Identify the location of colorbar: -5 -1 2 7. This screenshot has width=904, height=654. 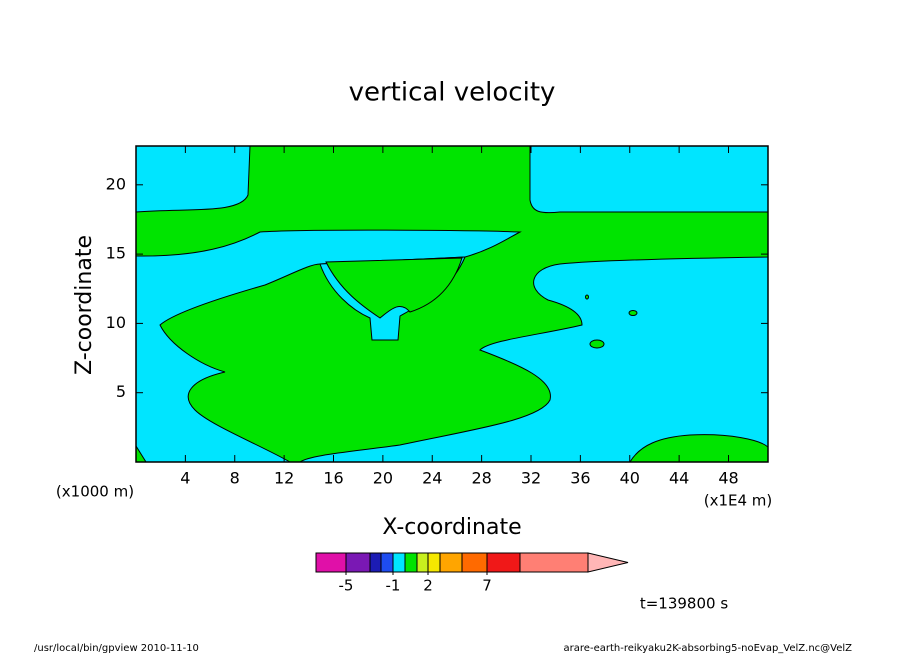
(472, 573).